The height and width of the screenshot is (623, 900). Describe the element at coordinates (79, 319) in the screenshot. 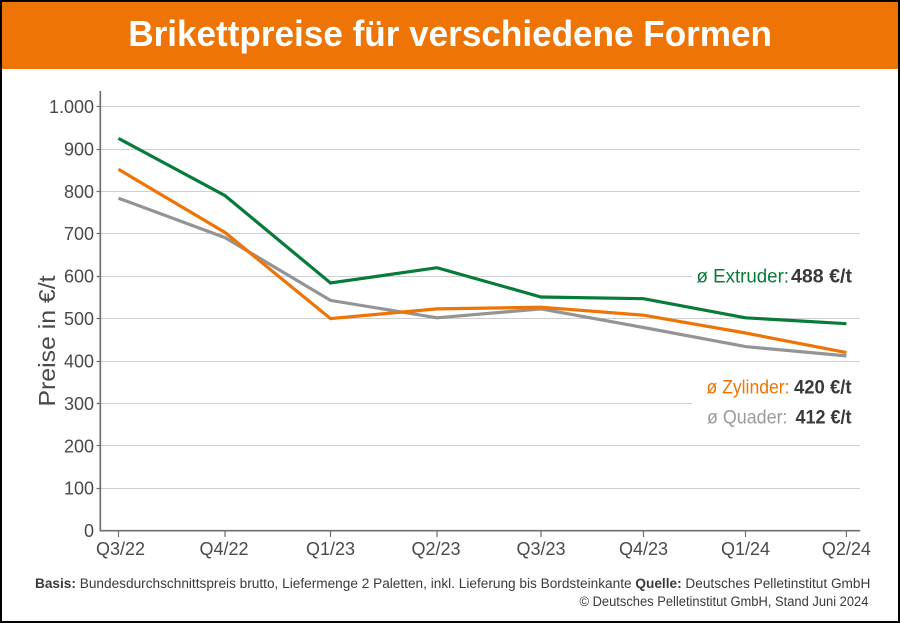

I see `svg-text: 500` at that location.